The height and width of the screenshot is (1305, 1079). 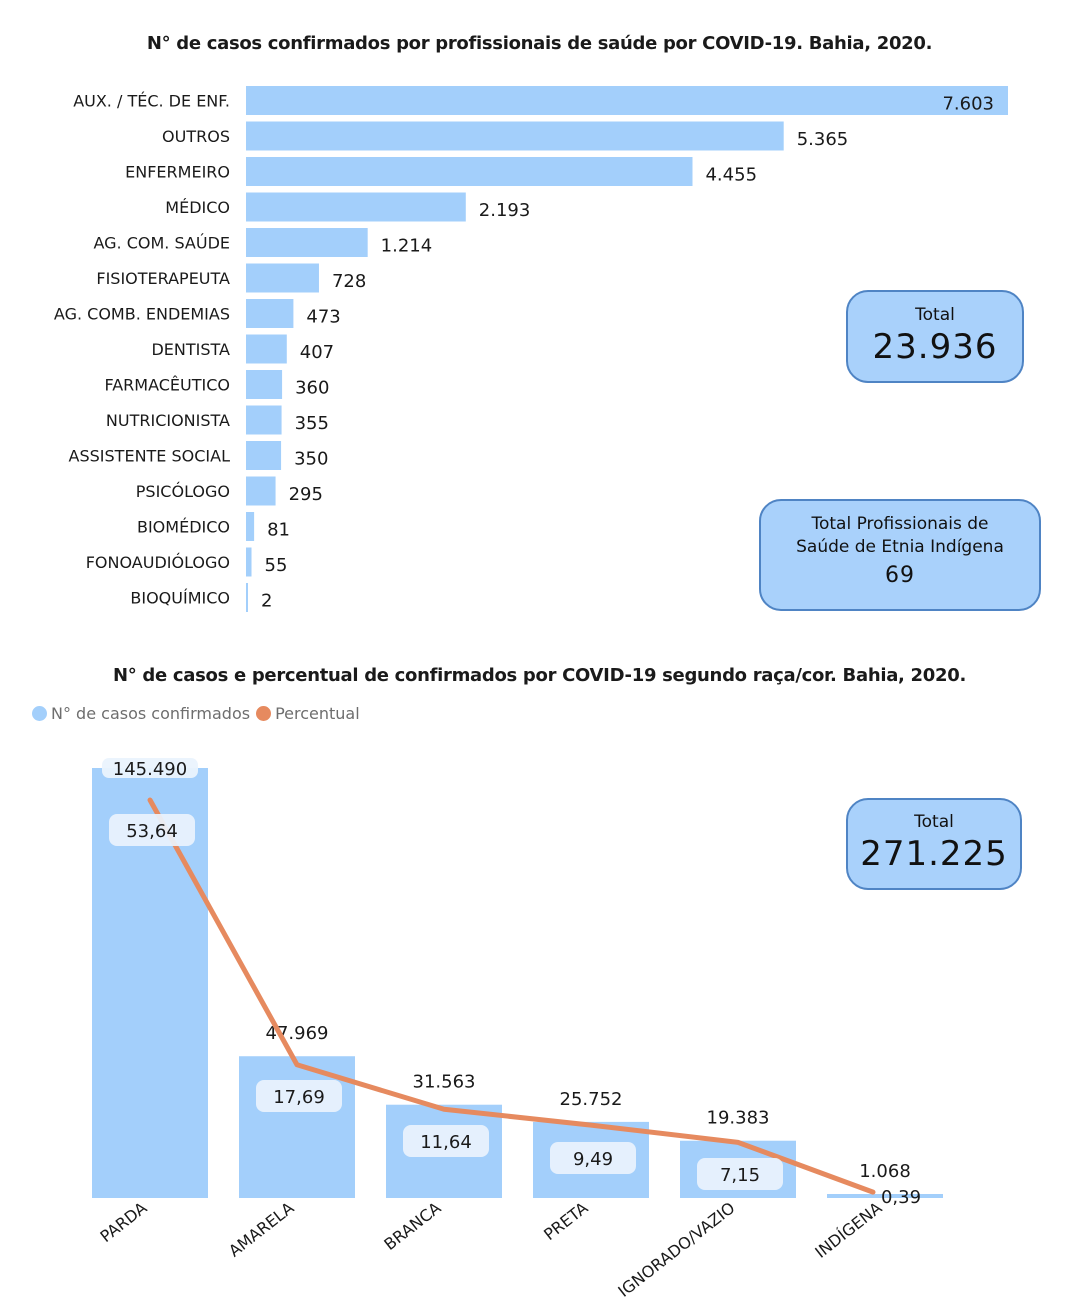 What do you see at coordinates (158, 562) in the screenshot?
I see `category-label: FONOAUDIÓLOGO` at bounding box center [158, 562].